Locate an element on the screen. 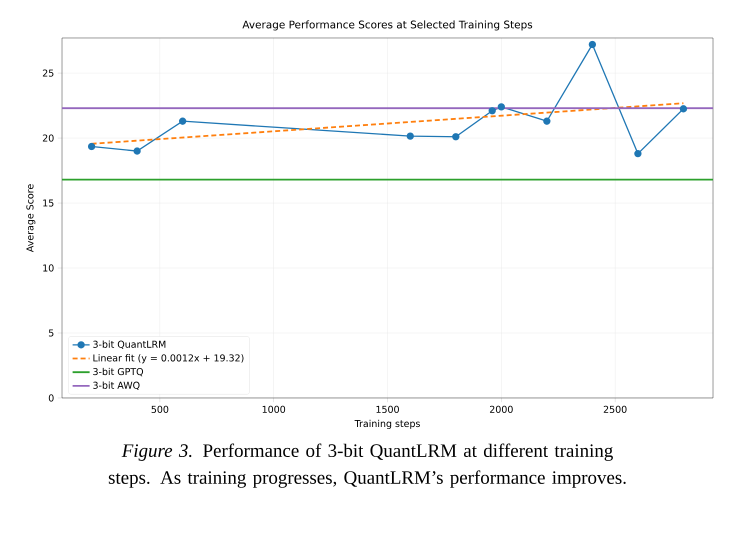 Image resolution: width=735 pixels, height=535 pixels. y-tick-label: 10 is located at coordinates (48, 268).